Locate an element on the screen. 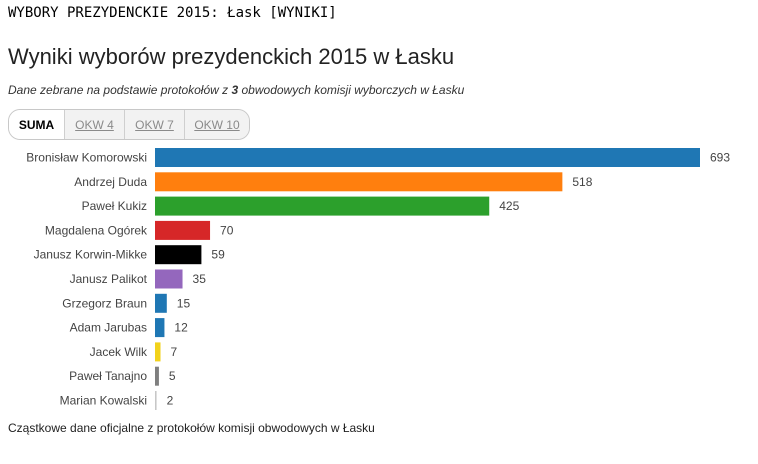 The height and width of the screenshot is (464, 758). bar-marian-kowalski is located at coordinates (156, 400).